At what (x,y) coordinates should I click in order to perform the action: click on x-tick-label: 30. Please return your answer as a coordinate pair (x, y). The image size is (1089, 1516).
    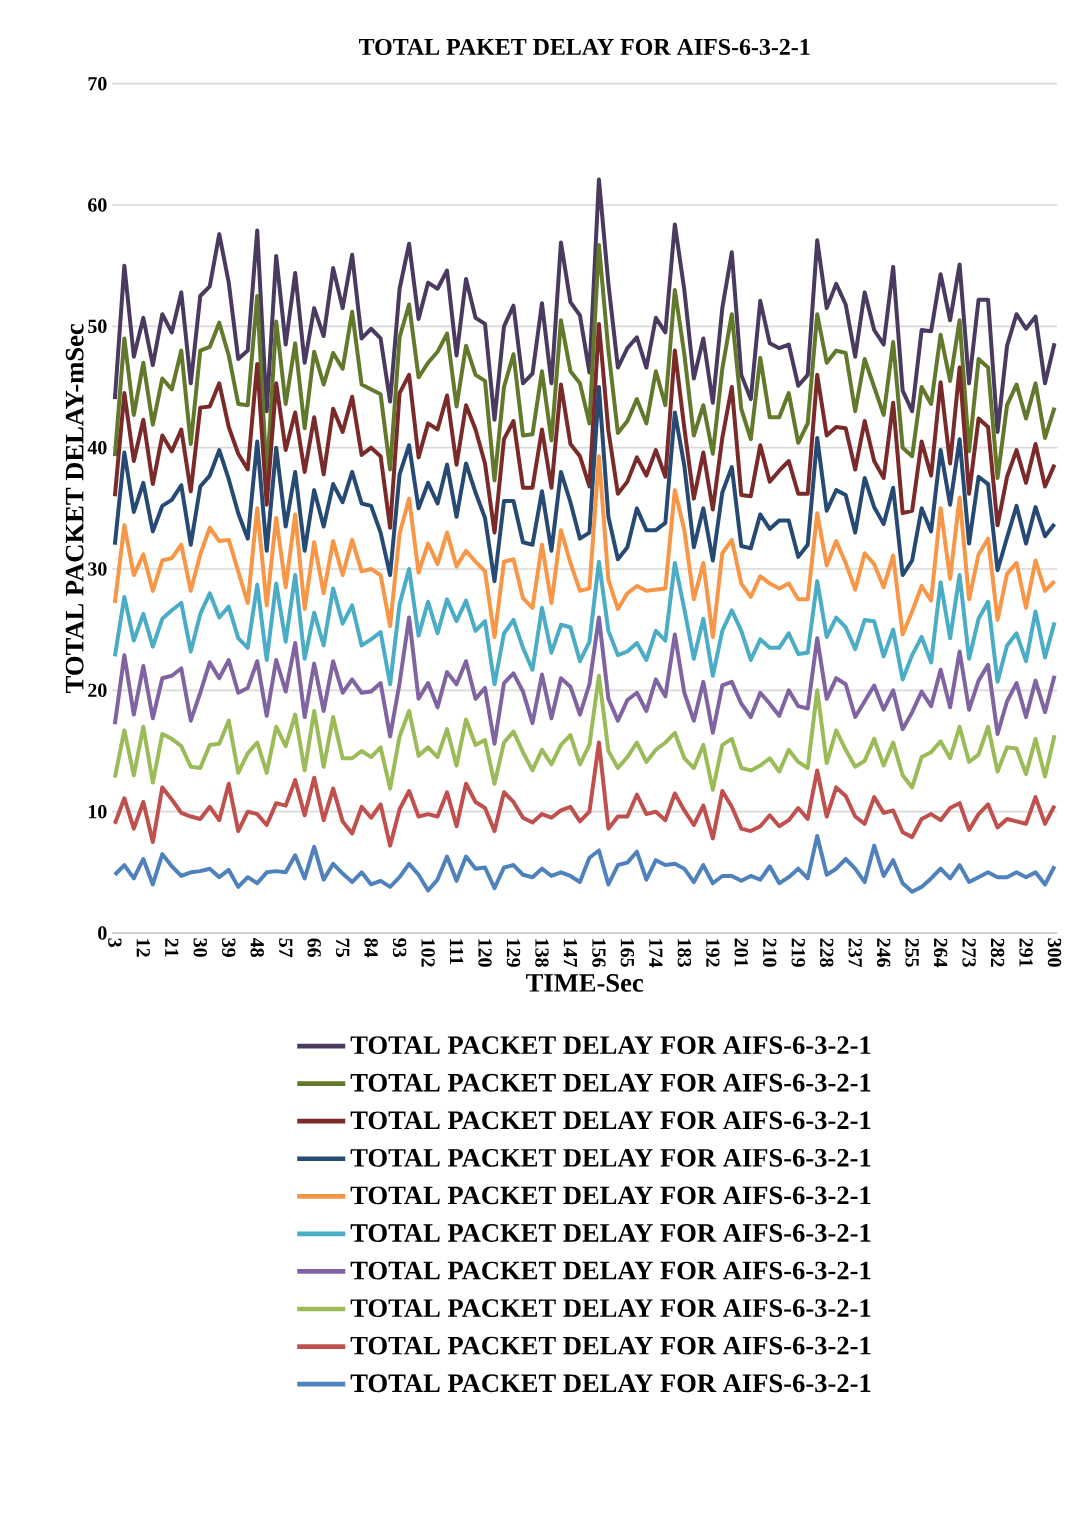
    Looking at the image, I should click on (200, 947).